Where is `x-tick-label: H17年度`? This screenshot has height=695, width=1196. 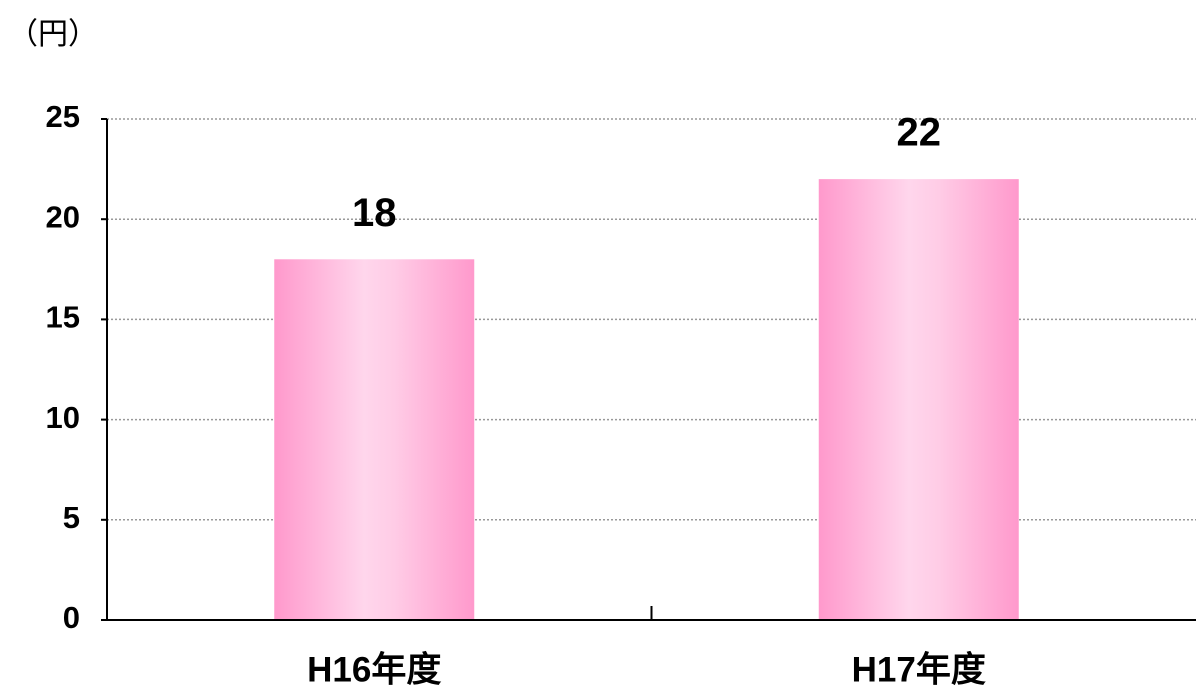 x-tick-label: H17年度 is located at coordinates (919, 669).